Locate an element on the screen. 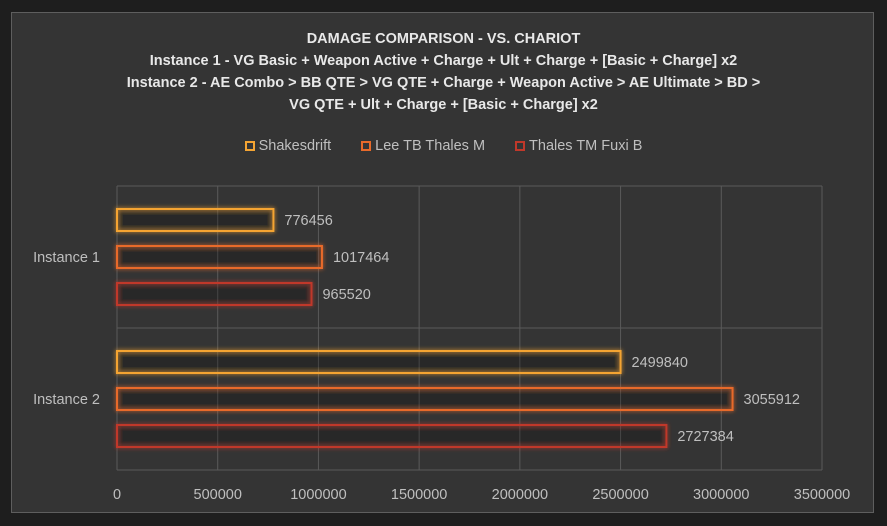 This screenshot has width=887, height=526. data-label: 2727384 is located at coordinates (705, 437).